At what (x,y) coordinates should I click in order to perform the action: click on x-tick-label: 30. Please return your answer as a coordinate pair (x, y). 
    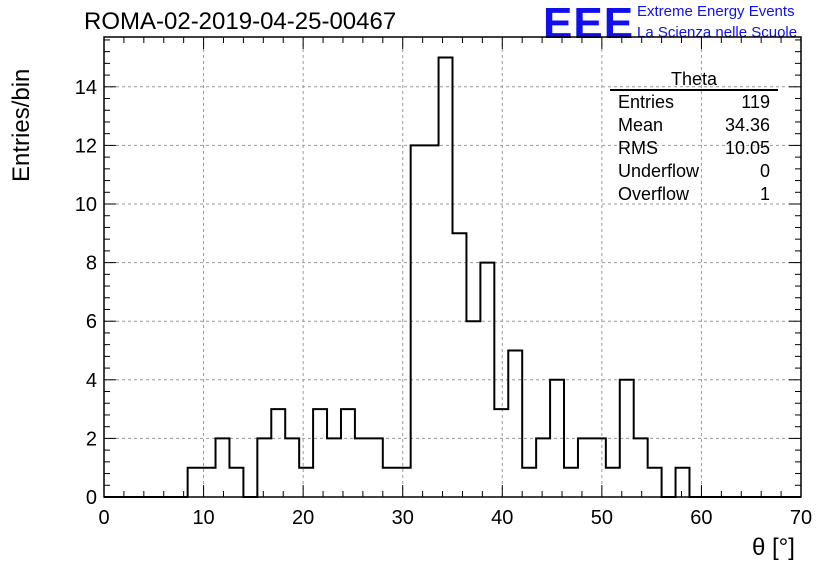
    Looking at the image, I should click on (403, 518).